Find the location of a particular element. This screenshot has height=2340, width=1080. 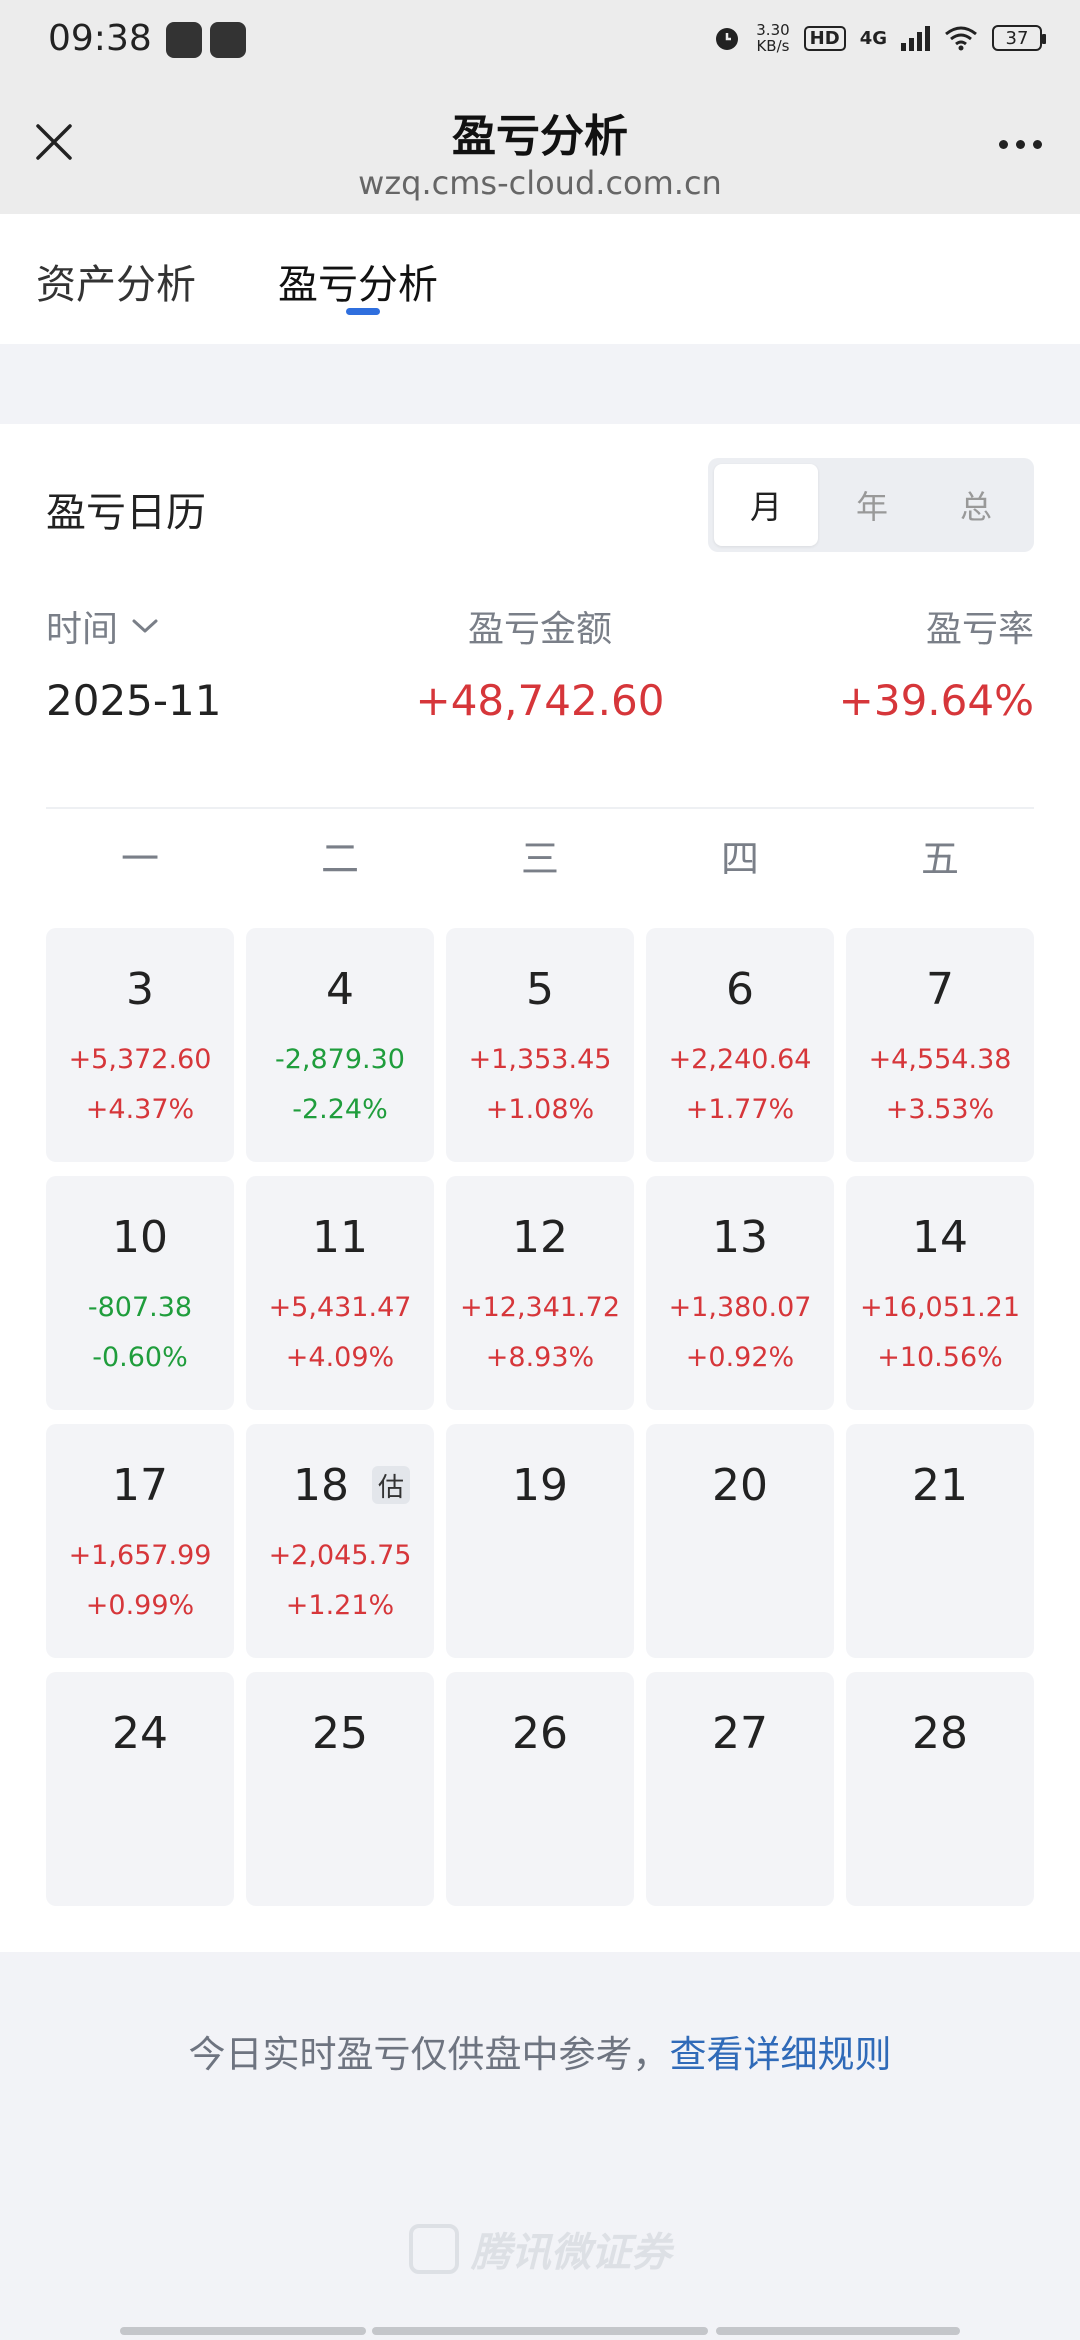

rate-header: 盈亏率 is located at coordinates (979, 629).